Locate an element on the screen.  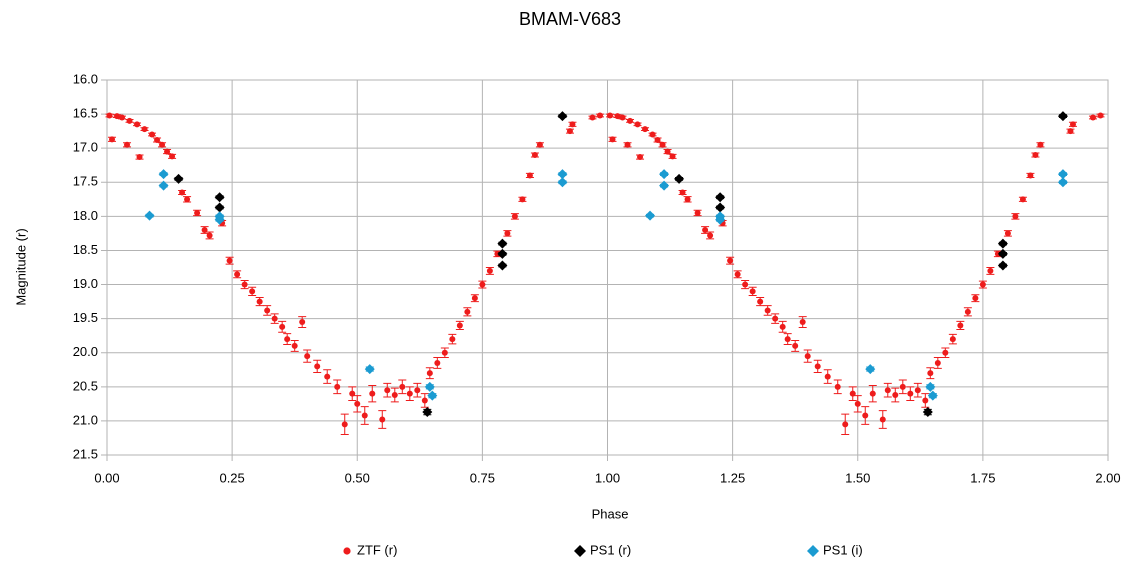
y-tick-label: 17.5 is located at coordinates (85, 181).